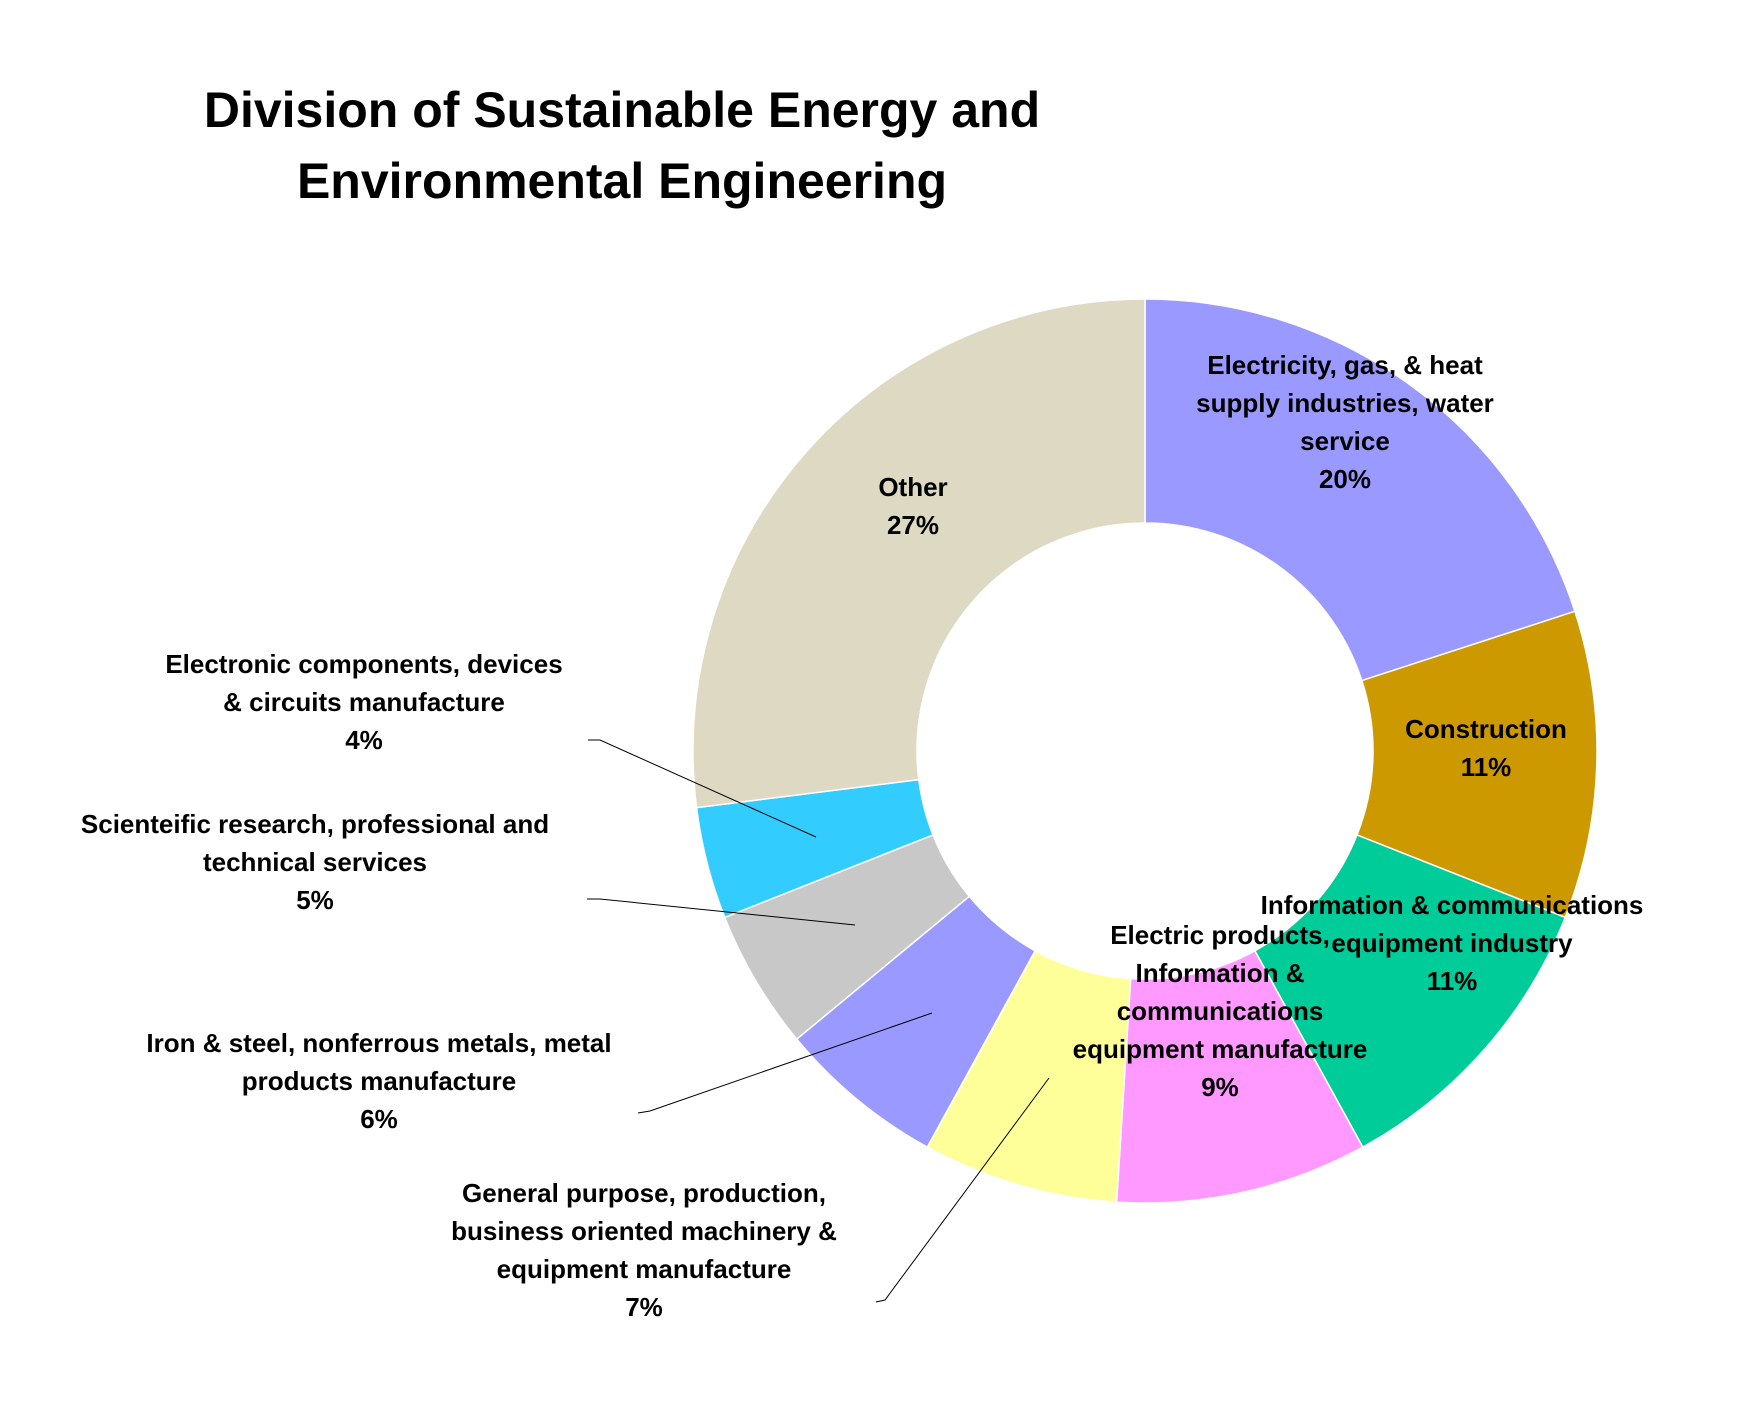 This screenshot has height=1422, width=1749. What do you see at coordinates (1486, 748) in the screenshot?
I see `data-label-1: Construction 11%` at bounding box center [1486, 748].